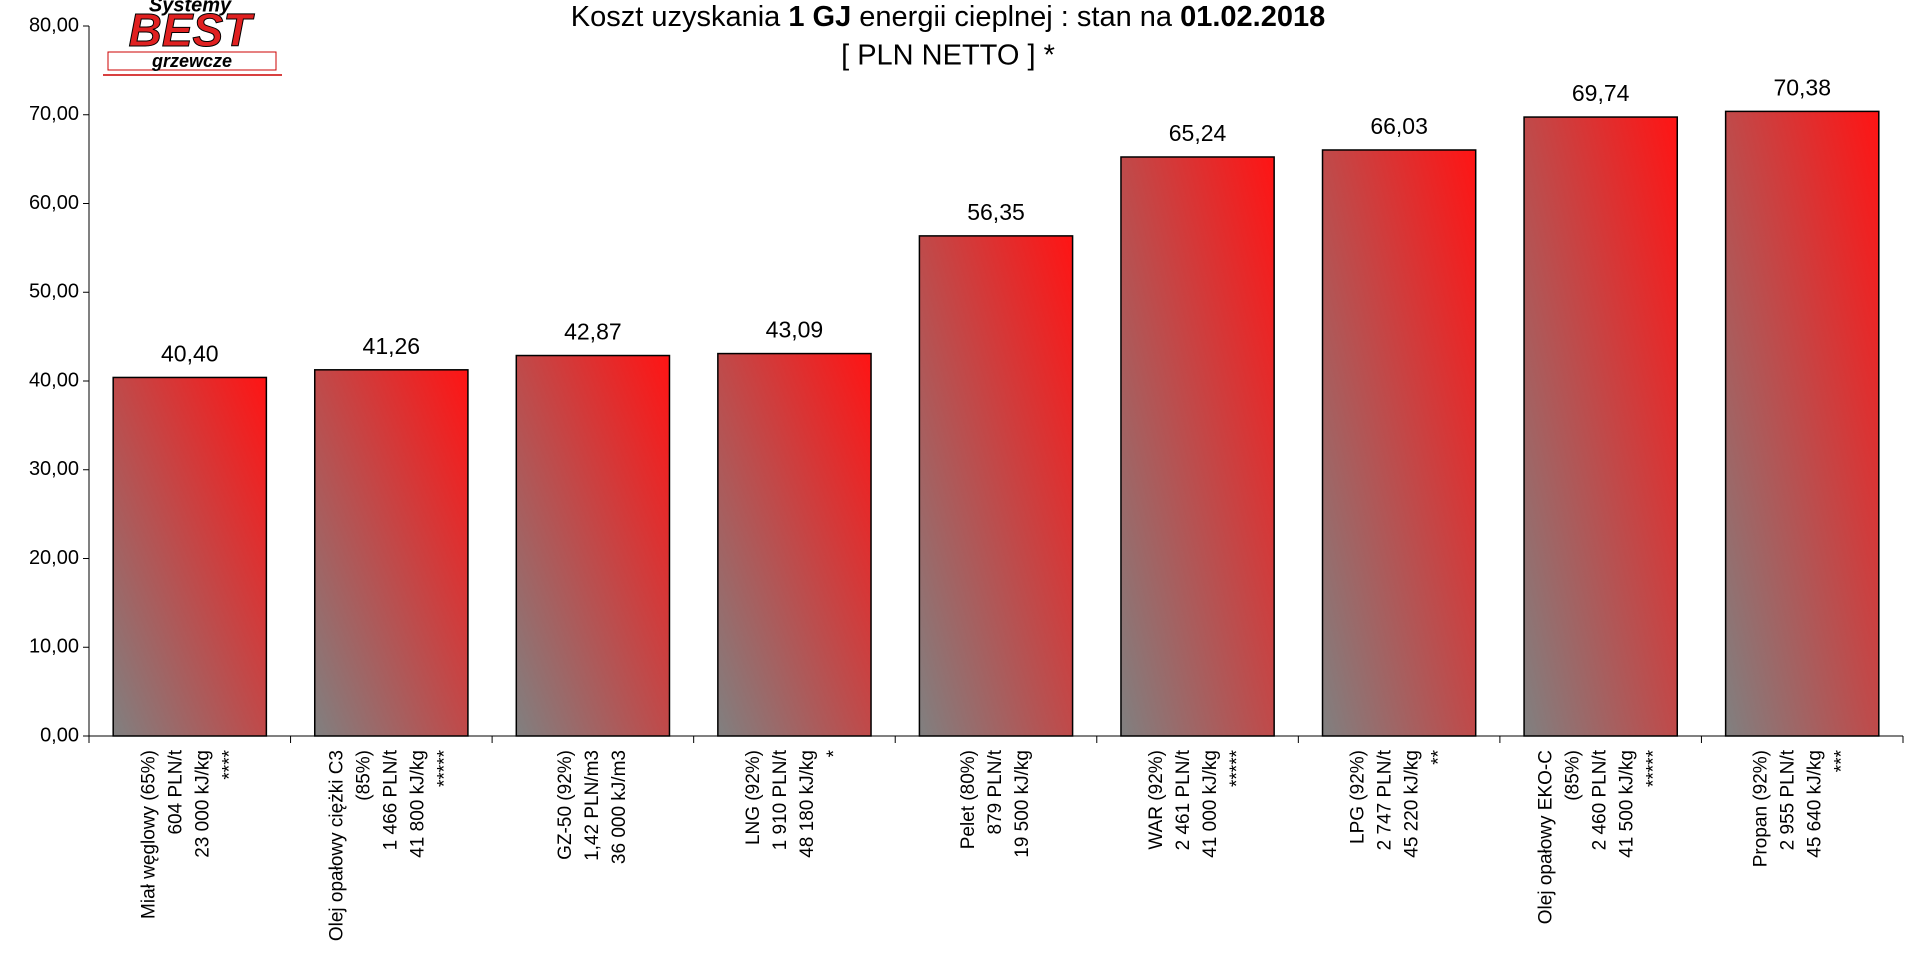  What do you see at coordinates (54, 25) in the screenshot?
I see `y-tick-label: 80,00` at bounding box center [54, 25].